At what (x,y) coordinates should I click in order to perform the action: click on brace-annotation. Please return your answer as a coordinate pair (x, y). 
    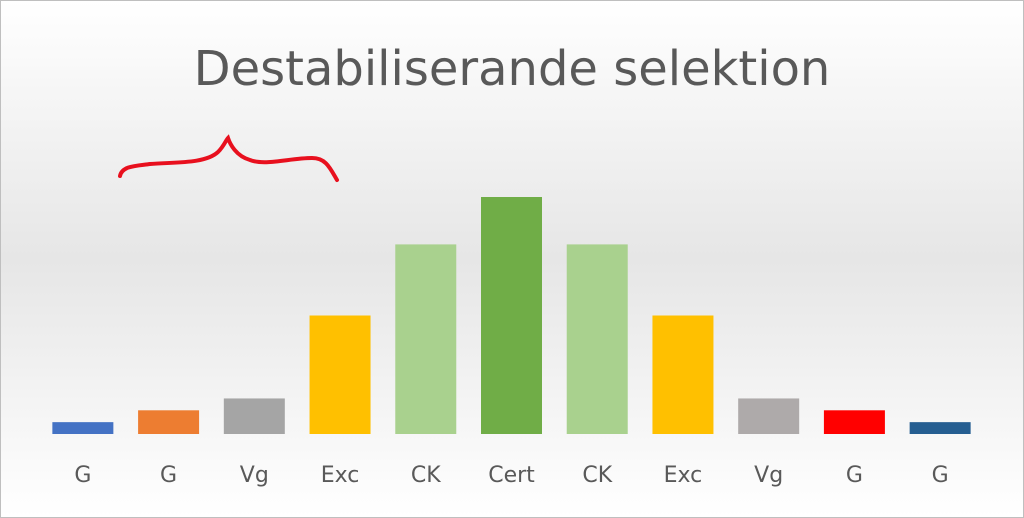
    Looking at the image, I should click on (228, 158).